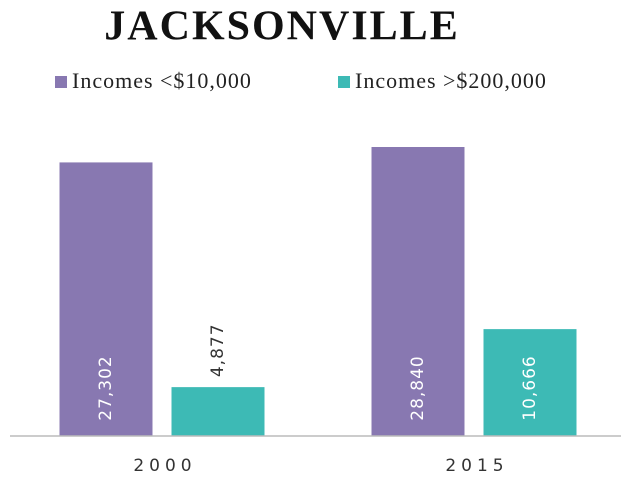  Describe the element at coordinates (476, 466) in the screenshot. I see `x-tick-label: 2015` at that location.